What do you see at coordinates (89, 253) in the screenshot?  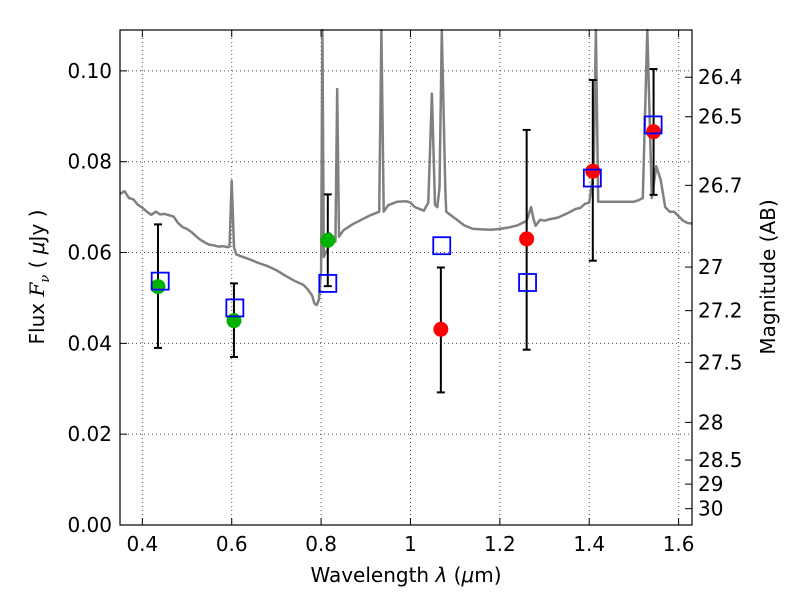 I see `y-tick-label: 0.06` at bounding box center [89, 253].